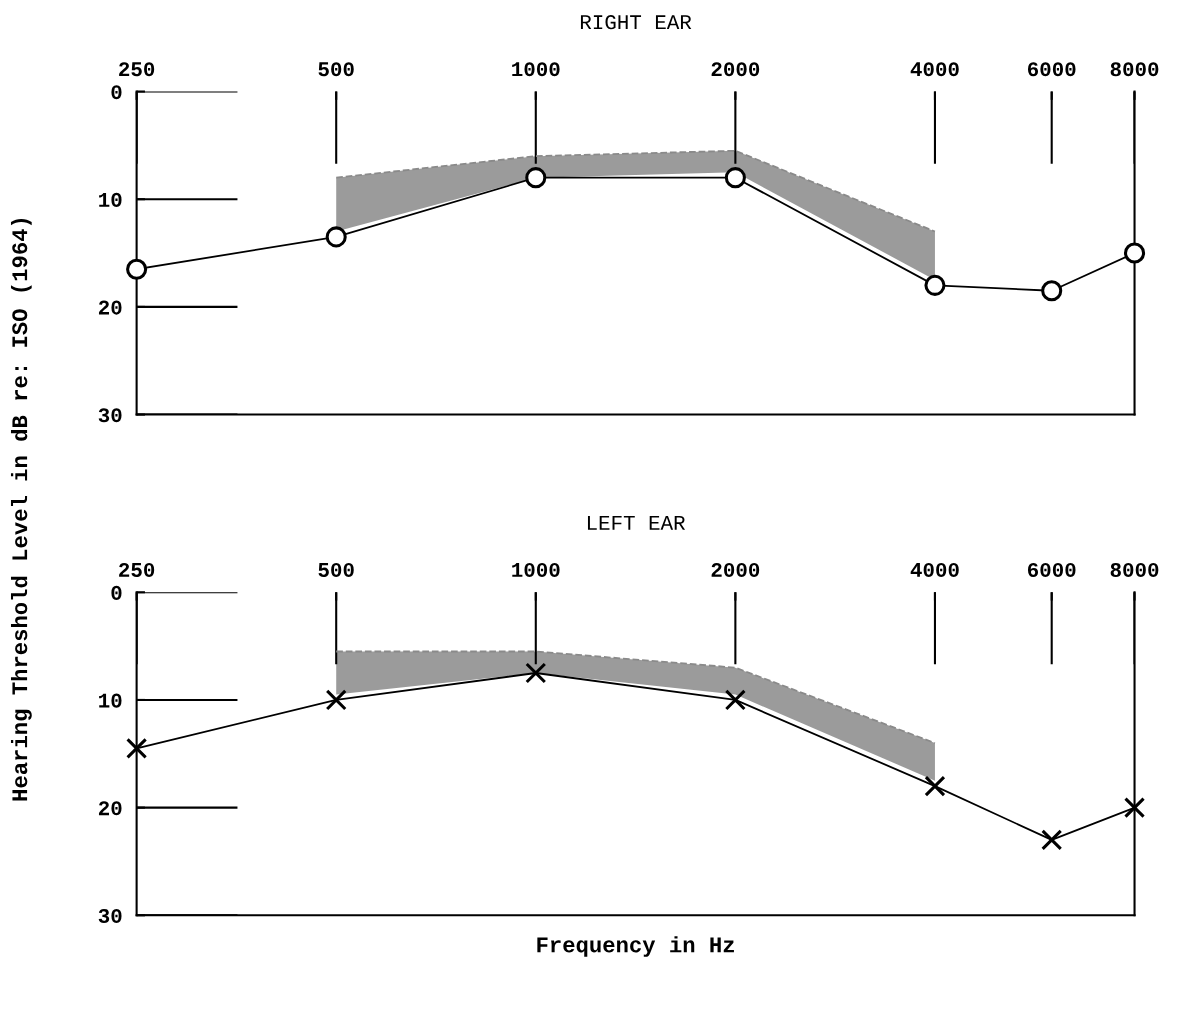 Image resolution: width=1188 pixels, height=1017 pixels. I want to click on x-axis-title: Frequency in Hz, so click(635, 946).